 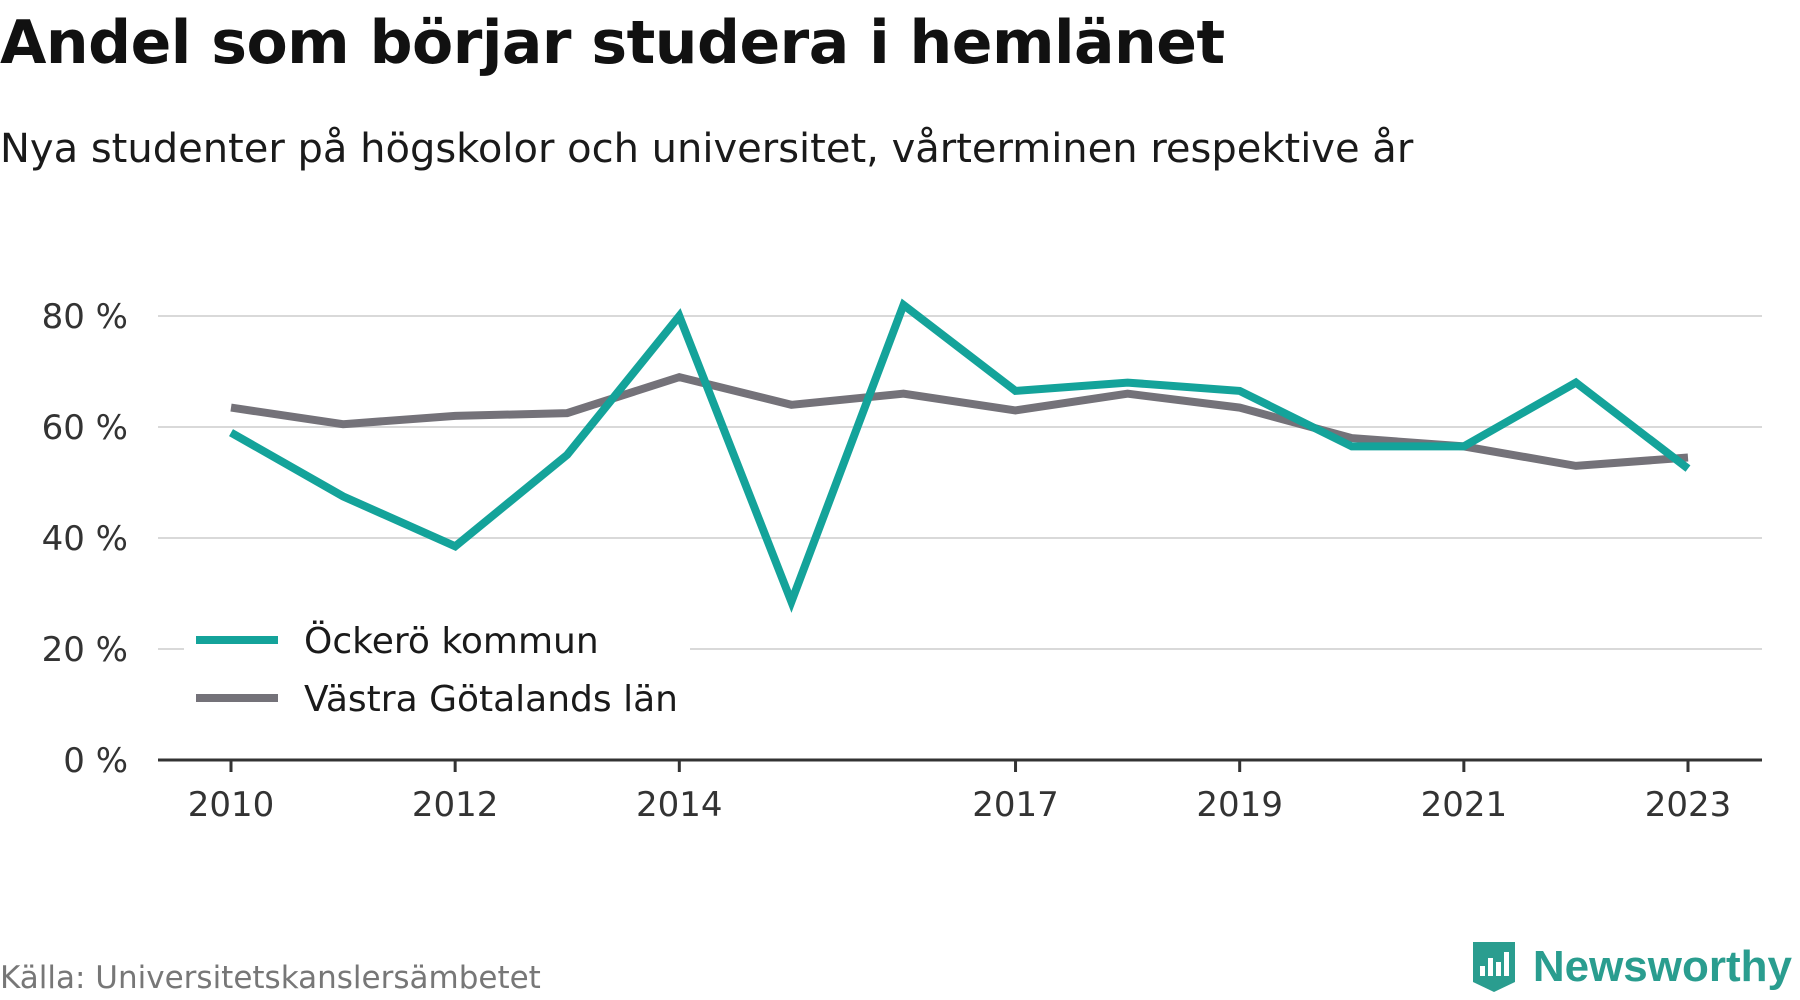 What do you see at coordinates (85, 650) in the screenshot?
I see `y-tick-label: 20 %` at bounding box center [85, 650].